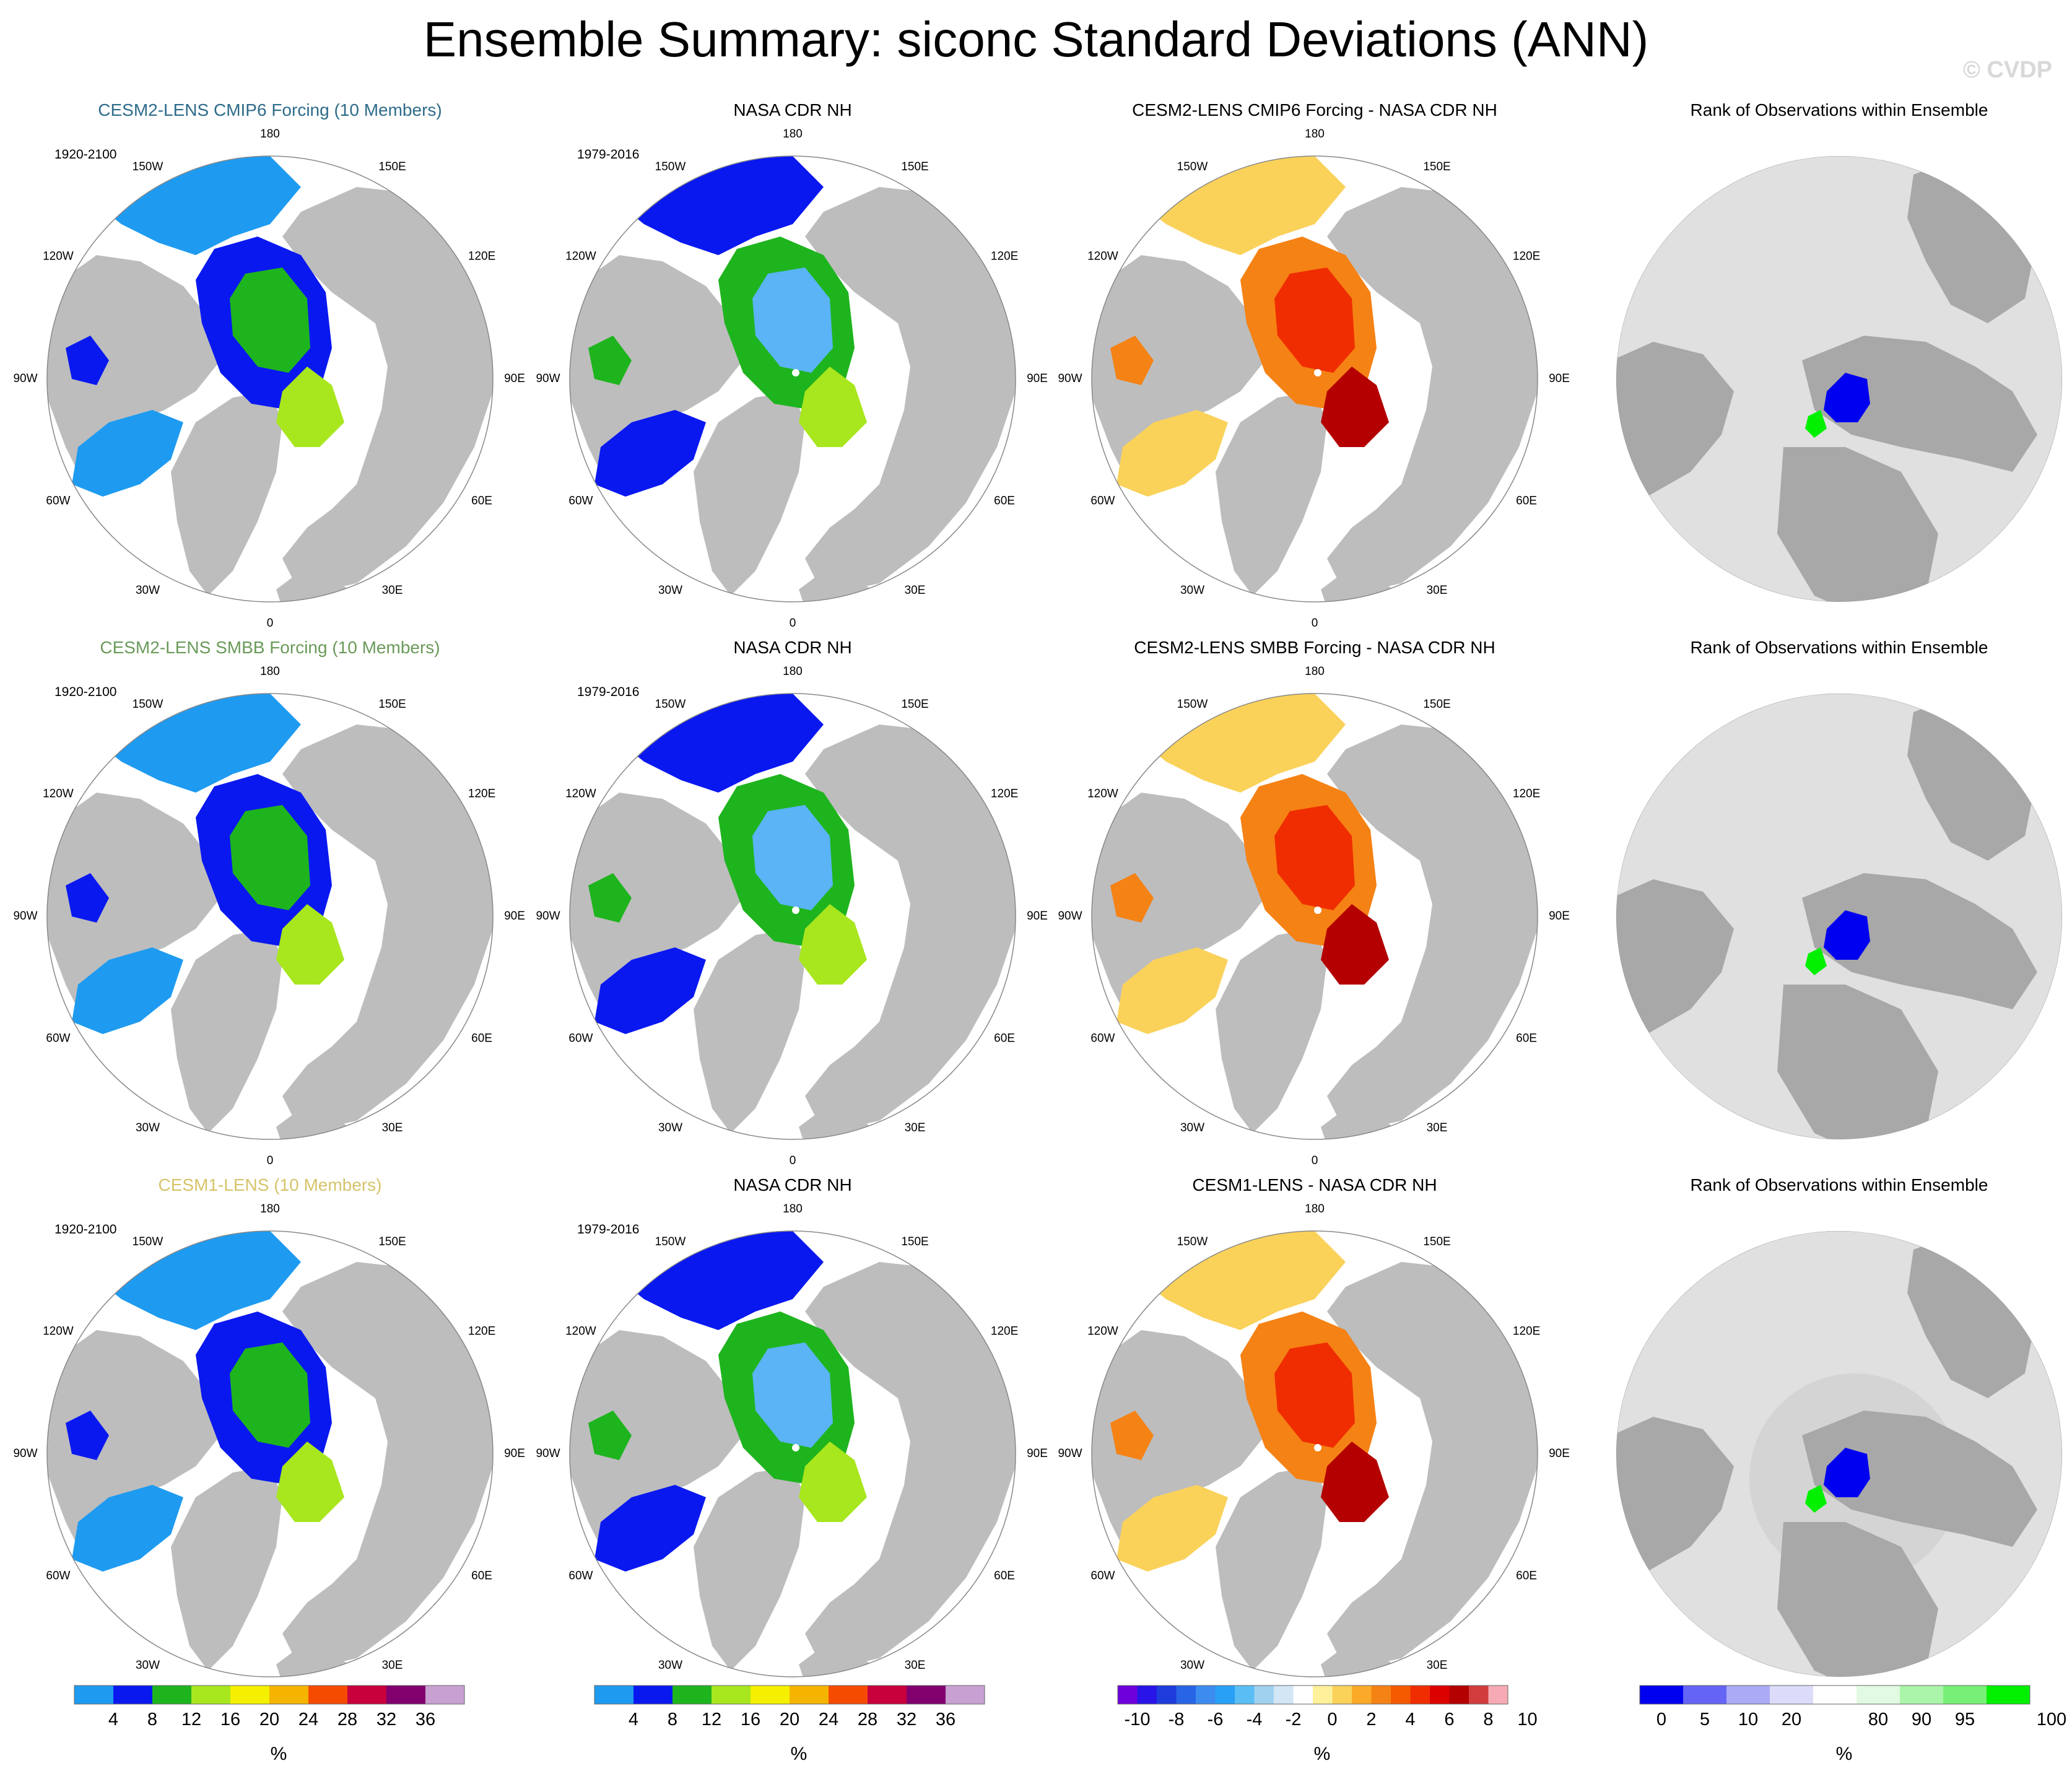 The height and width of the screenshot is (1766, 2072). Describe the element at coordinates (1839, 110) in the screenshot. I see `panel-title: Rank of Observations within Ensemble` at that location.